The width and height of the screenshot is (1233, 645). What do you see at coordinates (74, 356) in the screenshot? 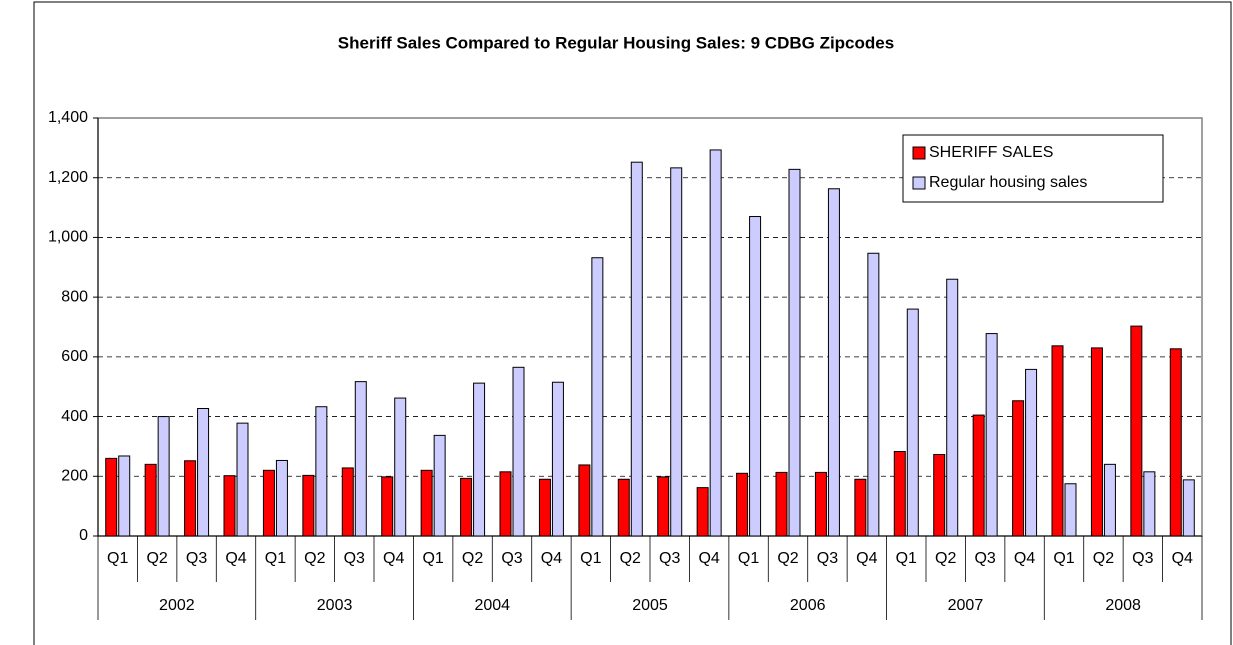
I see `y-tick-label: 600` at bounding box center [74, 356].